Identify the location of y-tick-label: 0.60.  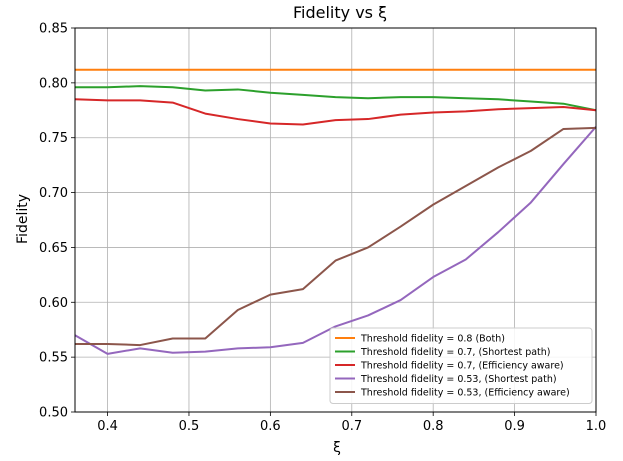
(53, 303).